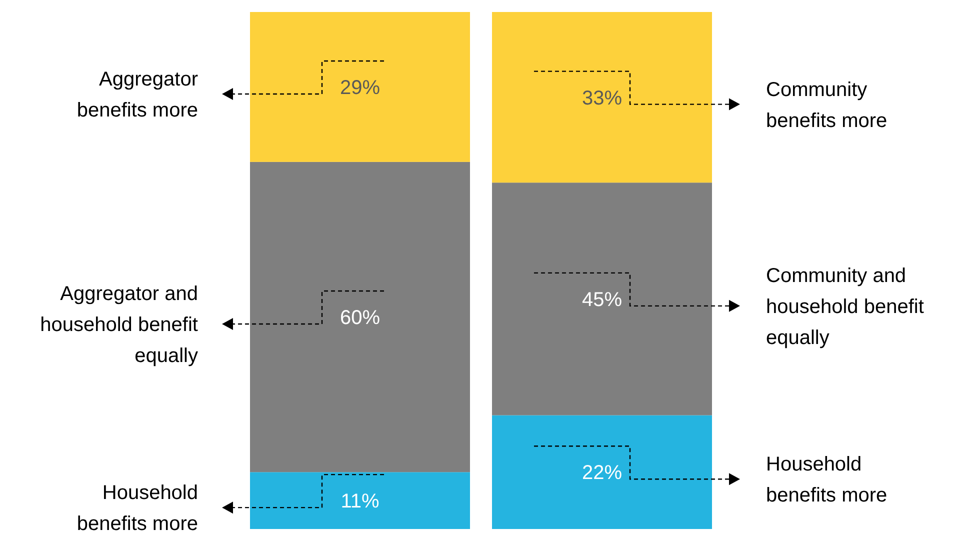 The height and width of the screenshot is (539, 955). I want to click on data-label: 11%, so click(360, 501).